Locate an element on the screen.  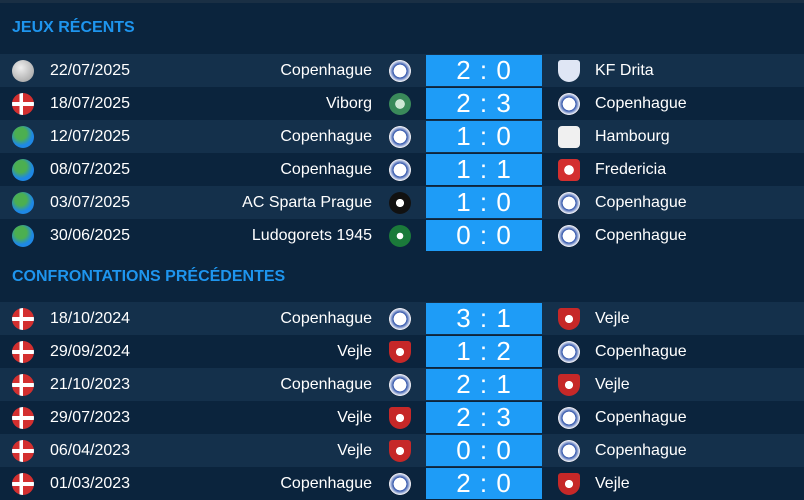
match-row: 08/07/2025 Copenhague 1 : 1 Fredericia is located at coordinates (402, 169).